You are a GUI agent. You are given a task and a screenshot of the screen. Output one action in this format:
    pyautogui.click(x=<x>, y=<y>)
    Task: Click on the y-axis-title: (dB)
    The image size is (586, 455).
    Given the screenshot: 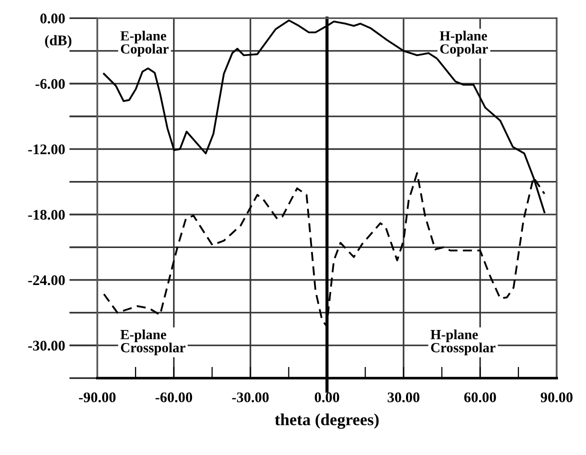 What is the action you would take?
    pyautogui.click(x=58, y=41)
    